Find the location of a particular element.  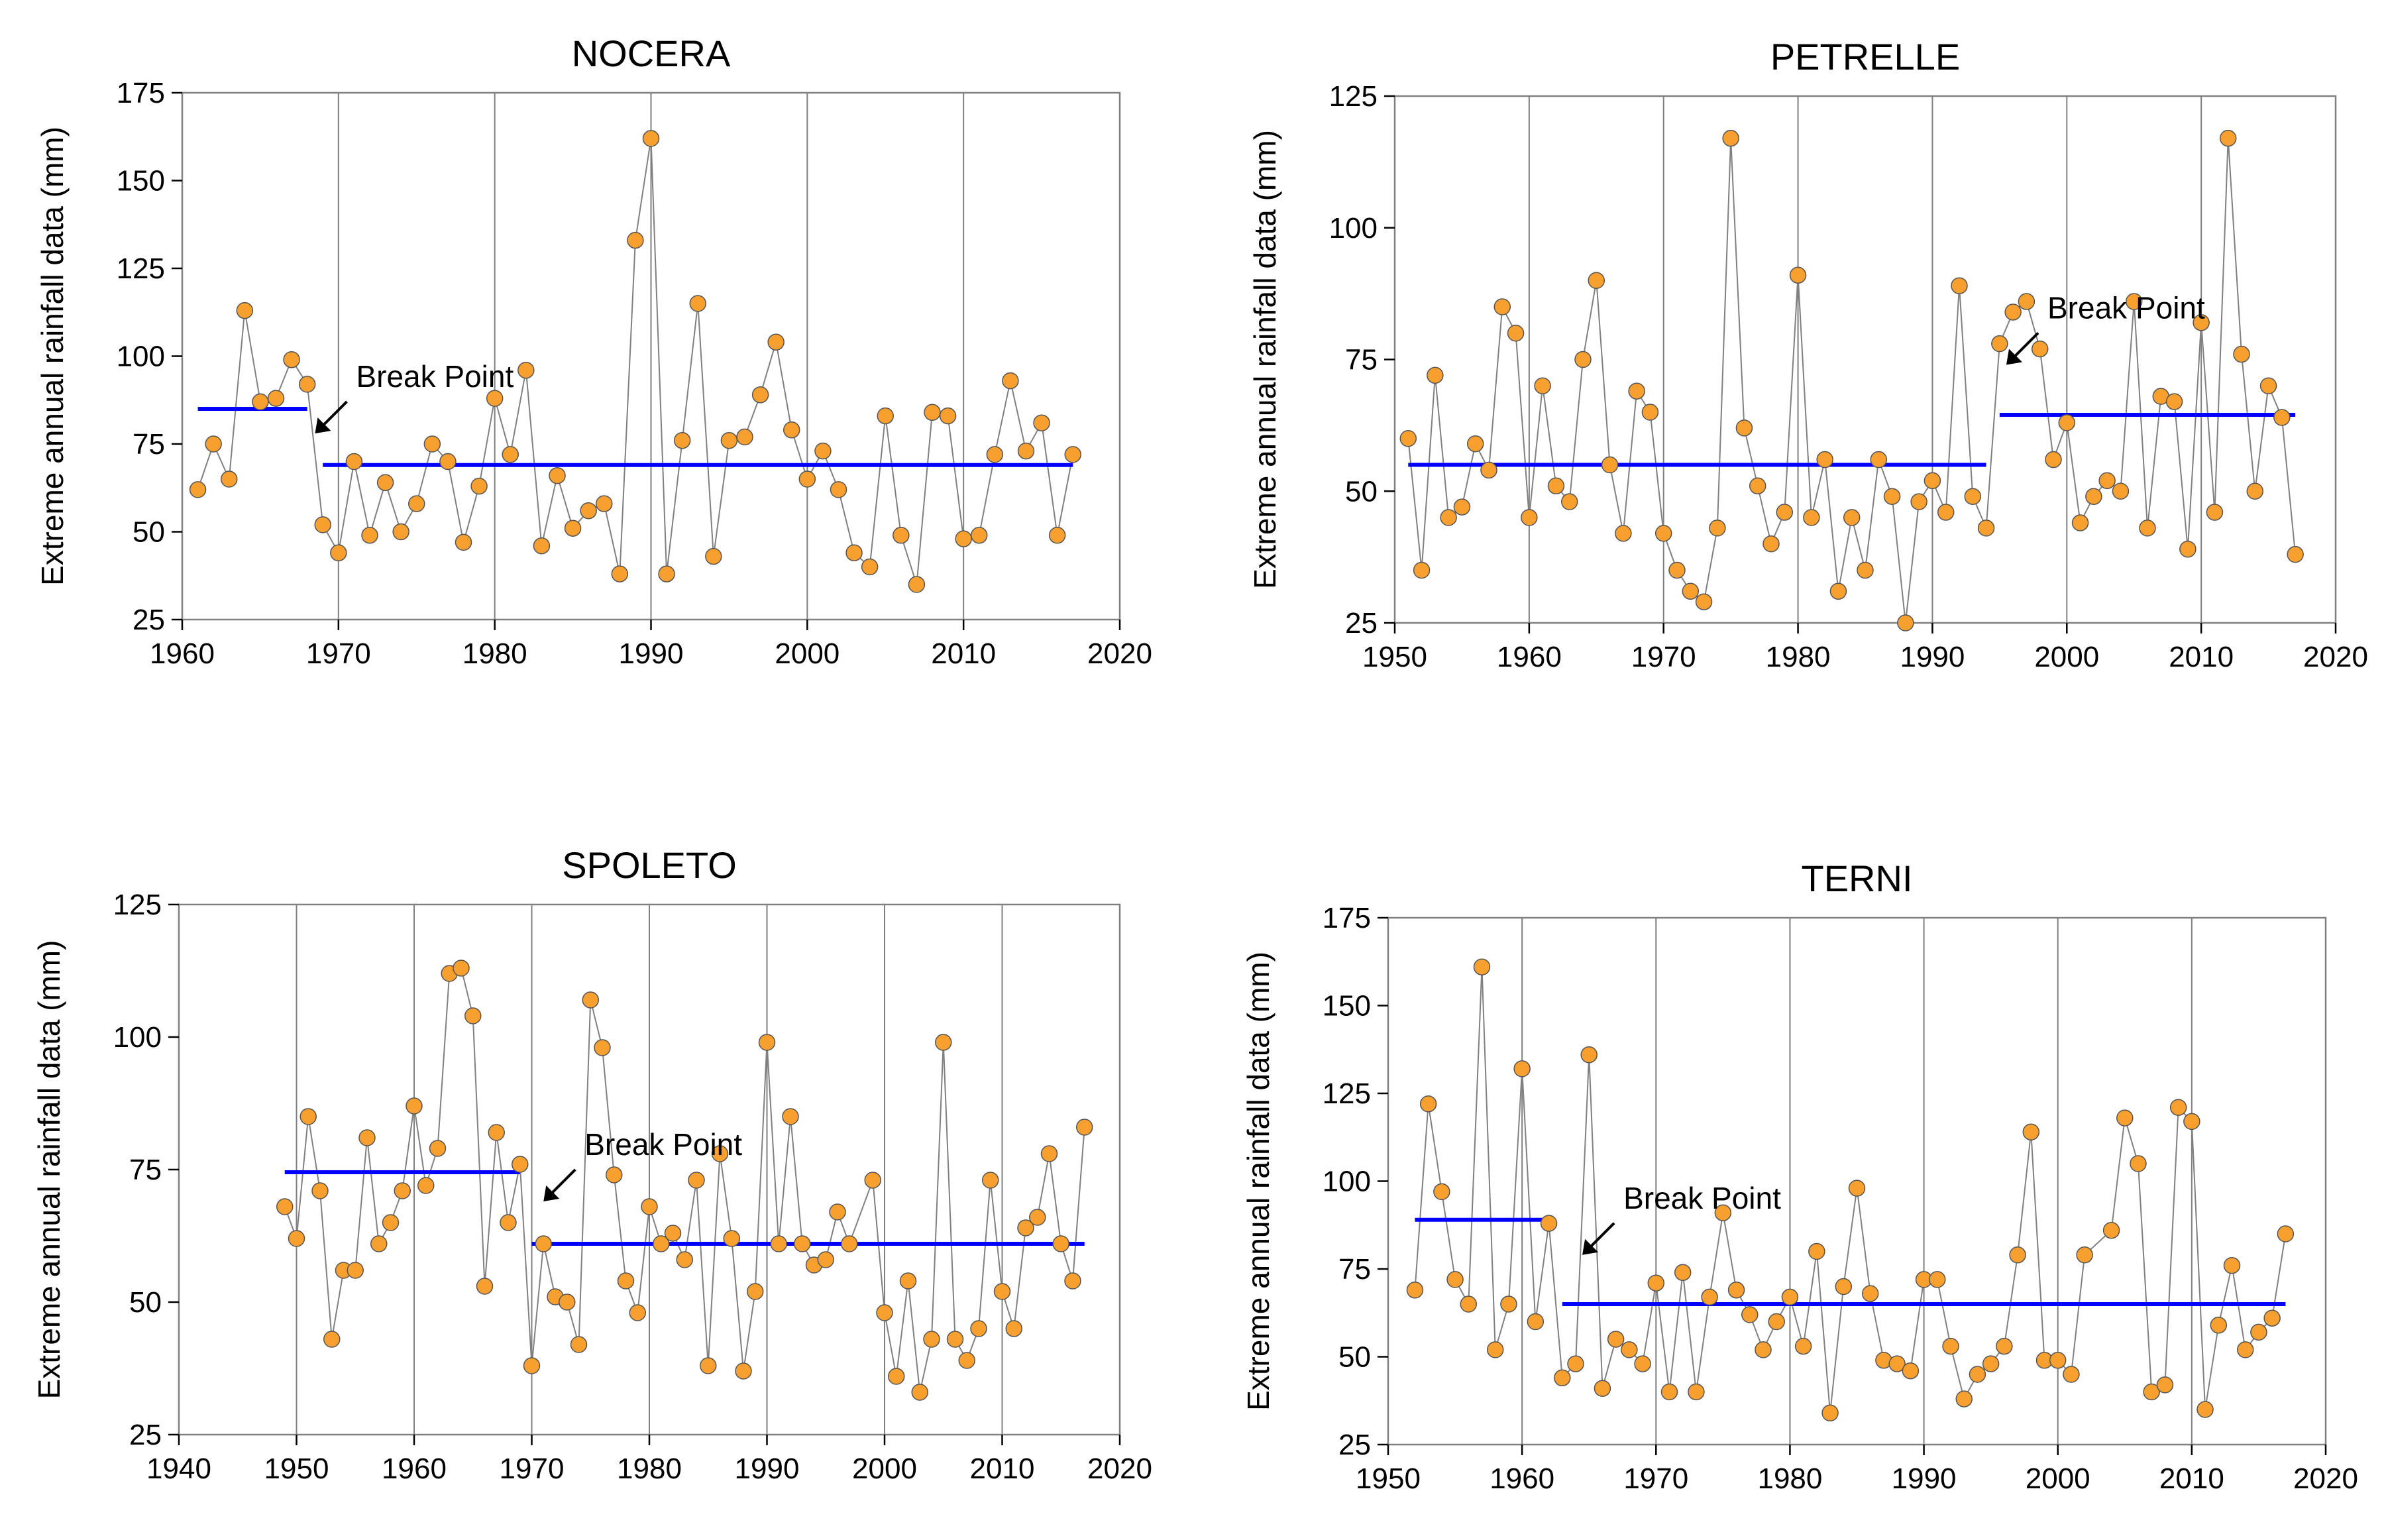

x-tick-label: 1970 is located at coordinates (1663, 657).